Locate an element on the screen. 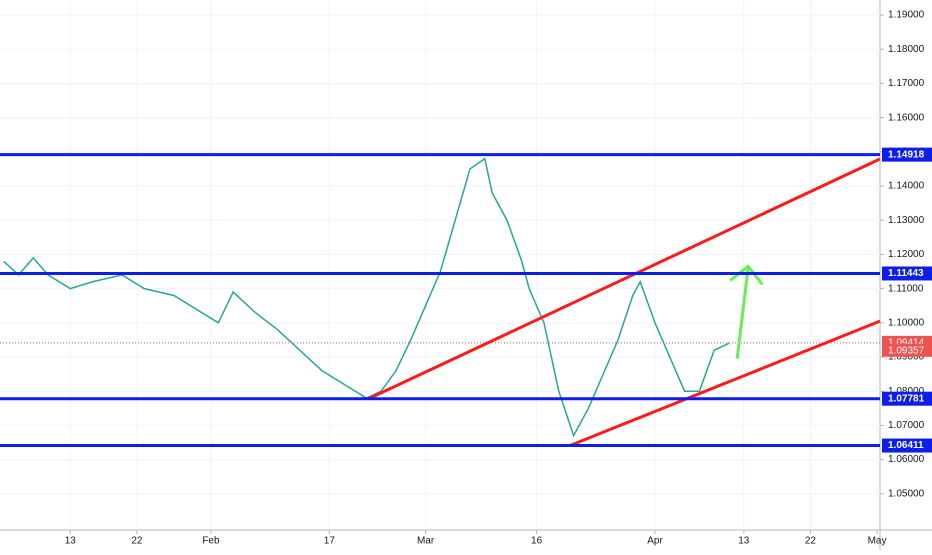 Image resolution: width=932 pixels, height=555 pixels. level-label: 1.07781 is located at coordinates (906, 398).